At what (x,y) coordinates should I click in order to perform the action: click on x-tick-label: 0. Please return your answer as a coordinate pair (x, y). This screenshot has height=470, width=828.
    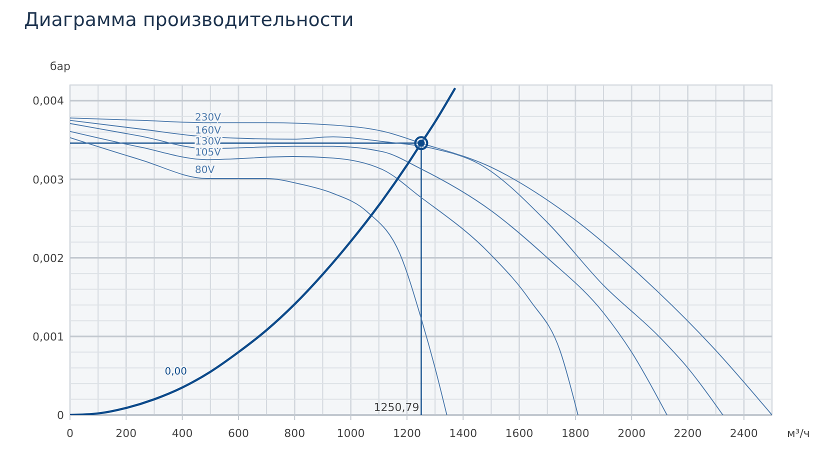
    Looking at the image, I should click on (70, 433).